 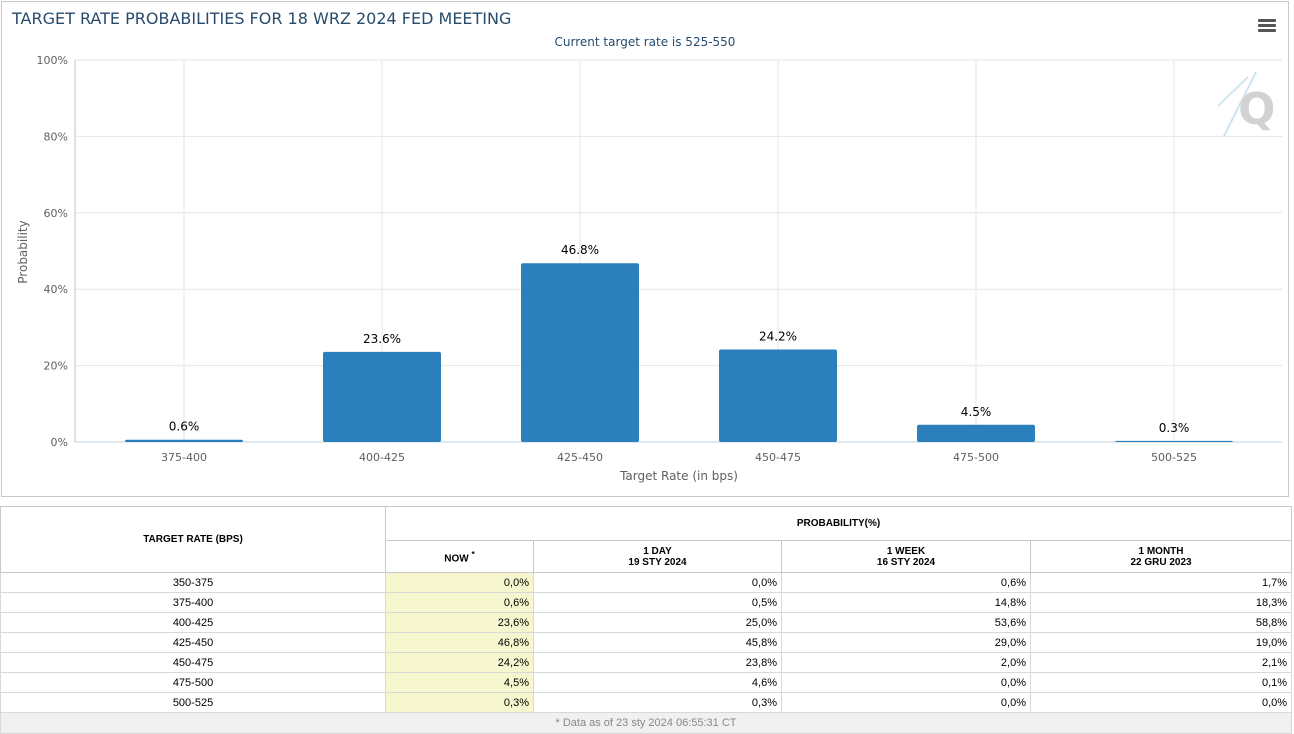 I want to click on y-axis-title: Probability, so click(x=23, y=251).